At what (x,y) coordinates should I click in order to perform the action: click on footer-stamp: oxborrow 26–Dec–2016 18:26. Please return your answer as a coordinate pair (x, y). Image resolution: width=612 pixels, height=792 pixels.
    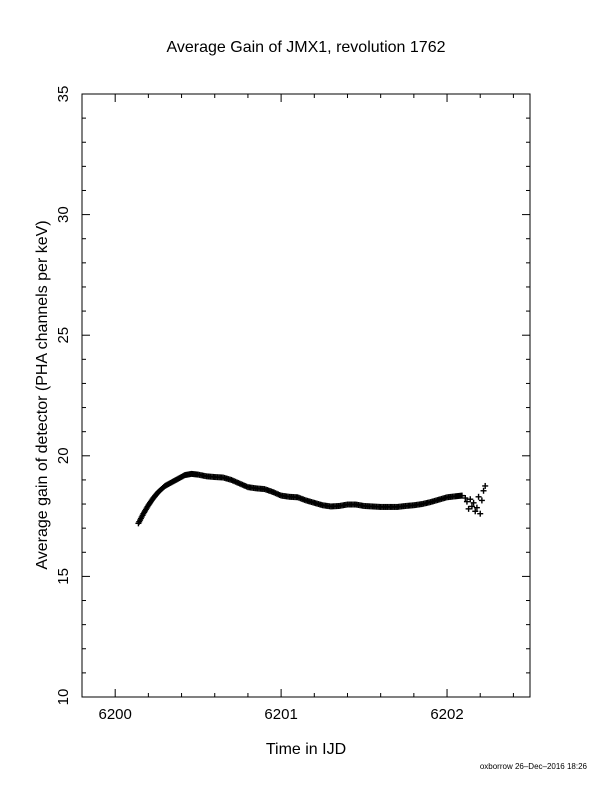
    Looking at the image, I should click on (534, 766).